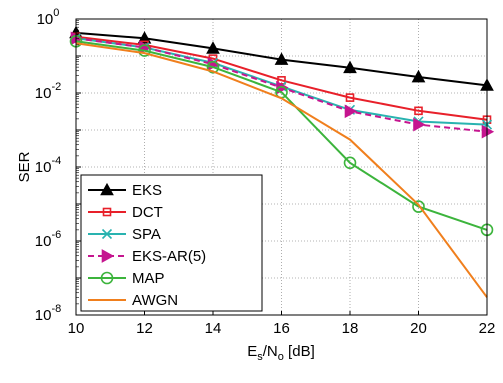 The width and height of the screenshot is (503, 383). I want to click on y-tick-label: 10⁻⁴, so click(48, 165).